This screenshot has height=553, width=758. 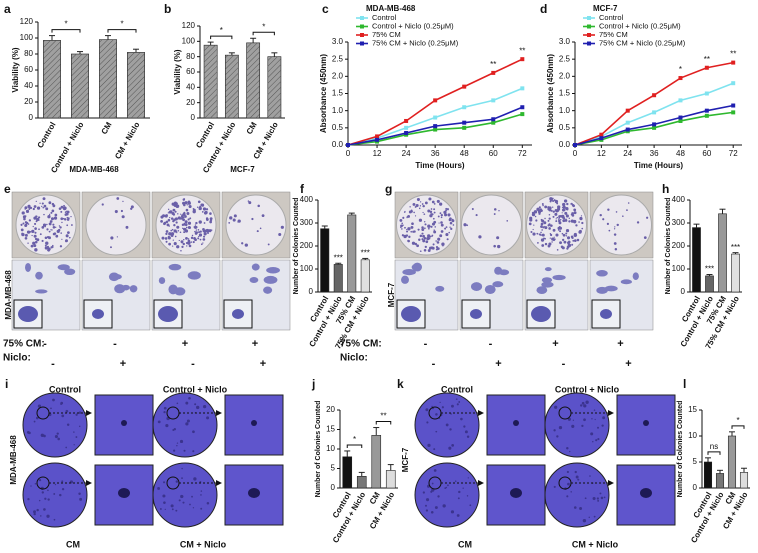 What do you see at coordinates (122, 31) in the screenshot?
I see `significance-bracket` at bounding box center [122, 31].